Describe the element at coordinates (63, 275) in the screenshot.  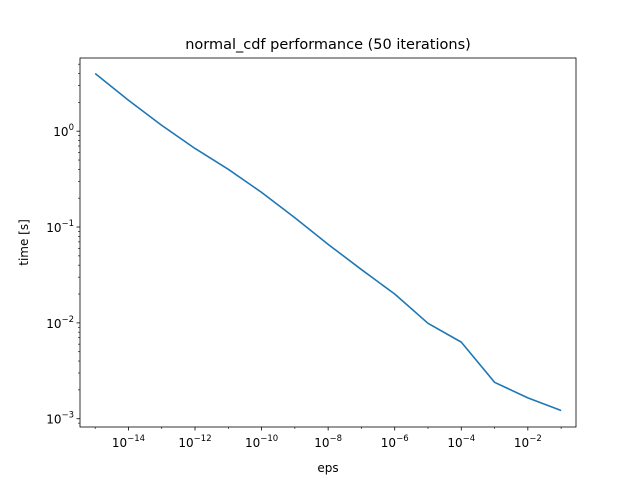
I see `y-axis-ticks: 10⁰ 10⁻¹ 10⁻² 10⁻³` at that location.